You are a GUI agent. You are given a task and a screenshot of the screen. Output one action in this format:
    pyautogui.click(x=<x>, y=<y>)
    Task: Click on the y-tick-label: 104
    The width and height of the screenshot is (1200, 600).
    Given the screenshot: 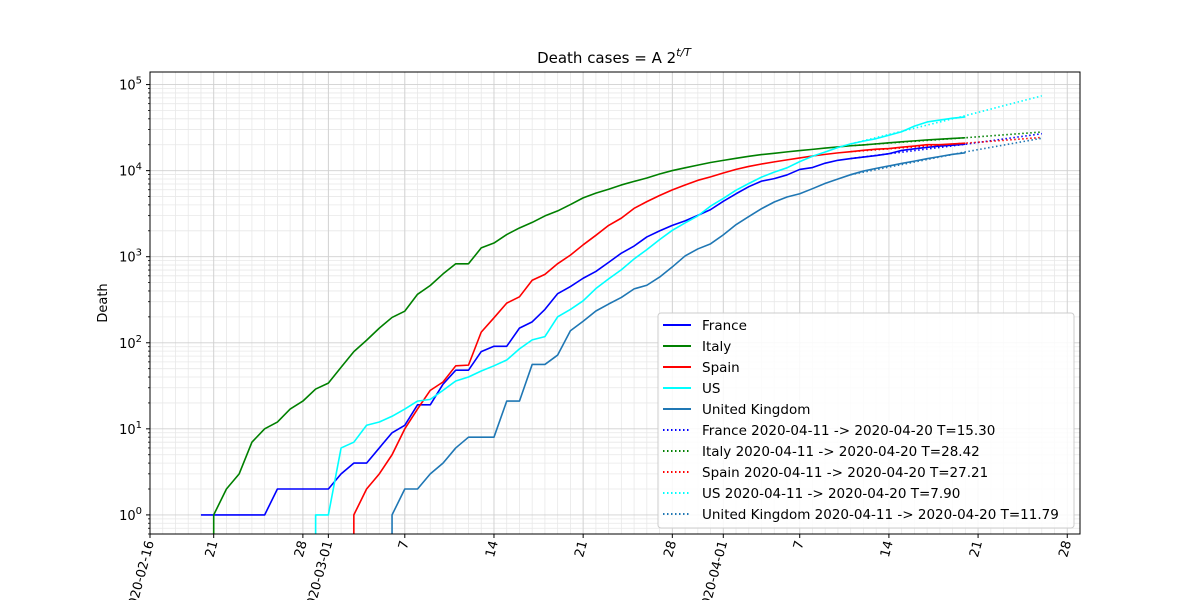 What is the action you would take?
    pyautogui.click(x=130, y=171)
    